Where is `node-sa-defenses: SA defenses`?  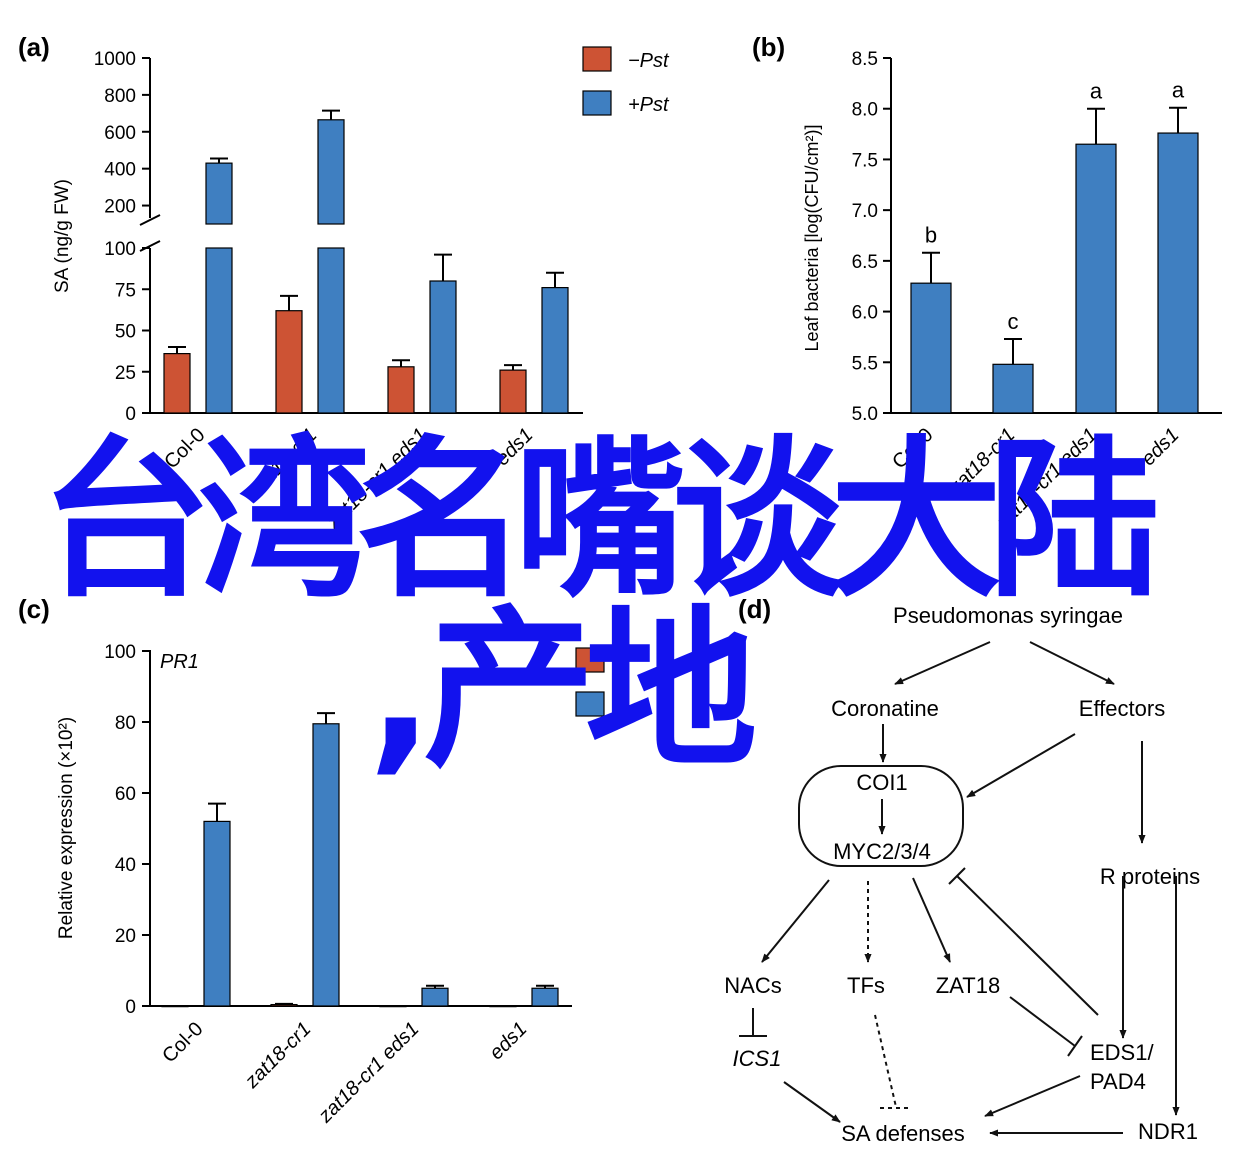 node-sa-defenses: SA defenses is located at coordinates (903, 1133).